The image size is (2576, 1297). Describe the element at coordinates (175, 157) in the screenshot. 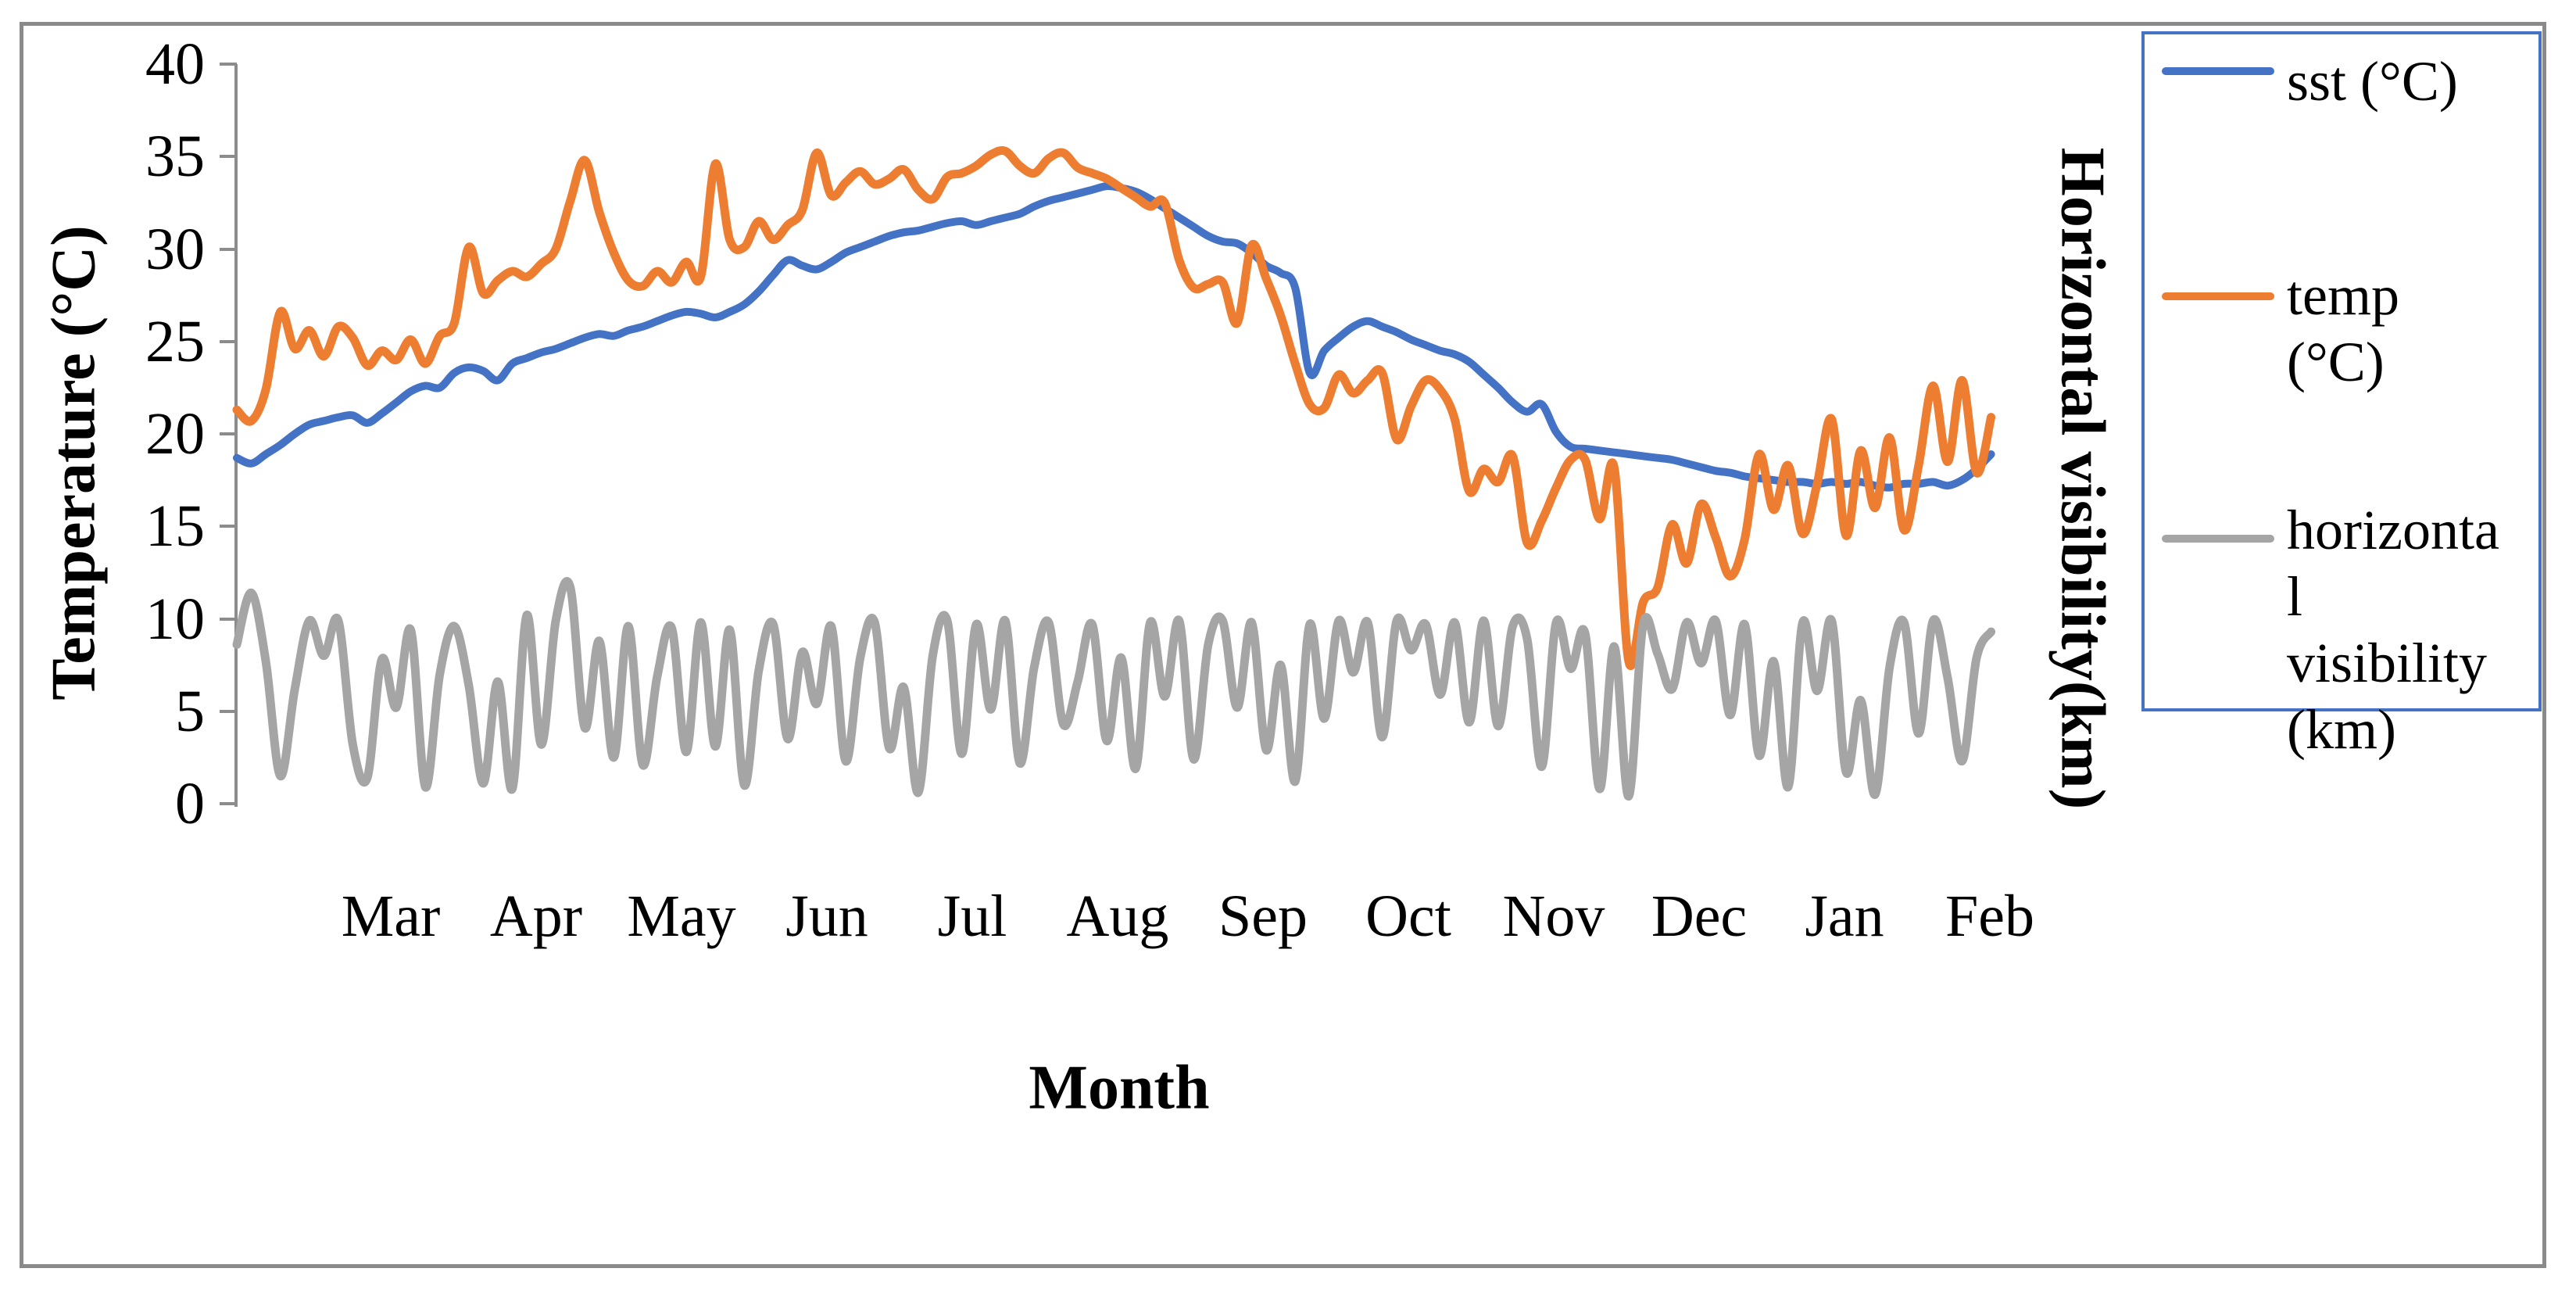

I see `y-axis-tick-label: 35` at that location.